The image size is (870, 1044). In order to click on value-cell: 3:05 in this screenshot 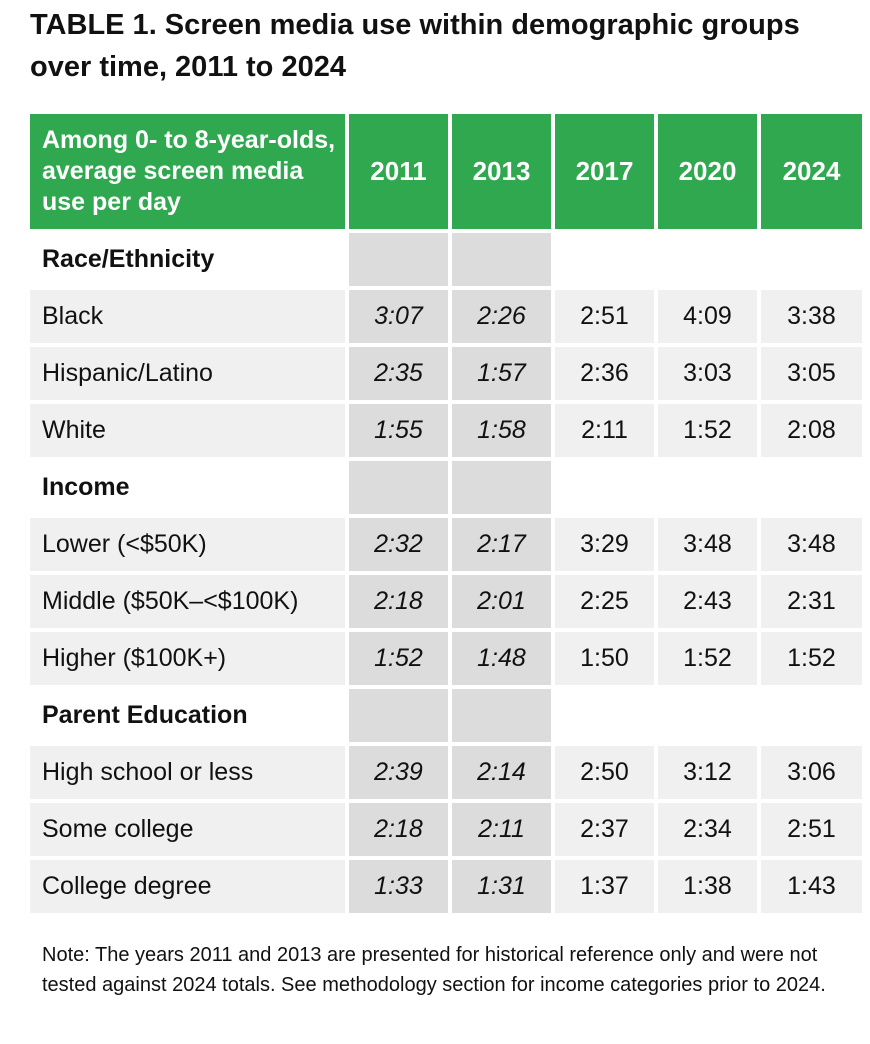, I will do `click(809, 374)`.